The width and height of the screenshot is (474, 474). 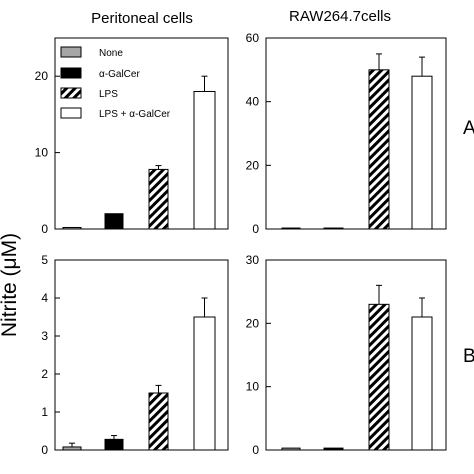 What do you see at coordinates (253, 260) in the screenshot?
I see `y-tick-label: 30` at bounding box center [253, 260].